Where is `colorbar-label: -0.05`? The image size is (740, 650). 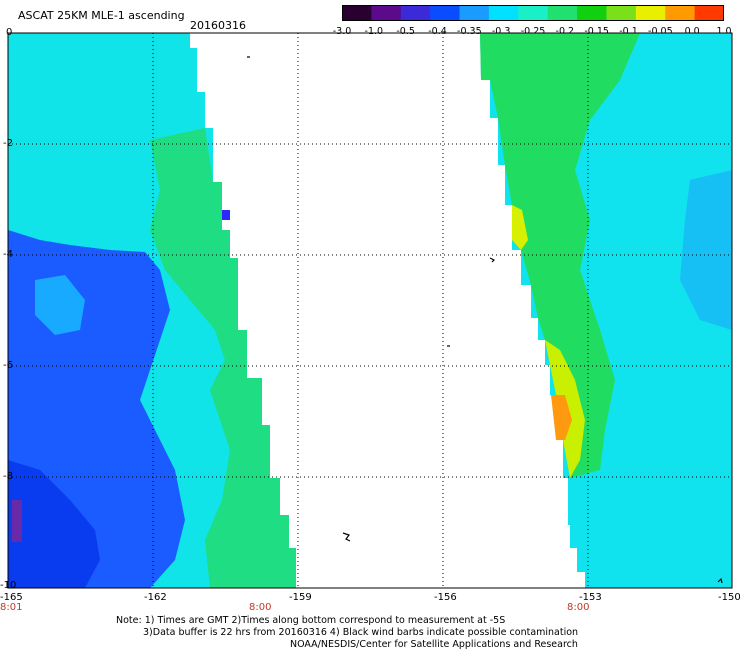
colorbar-label: -0.05 is located at coordinates (660, 31).